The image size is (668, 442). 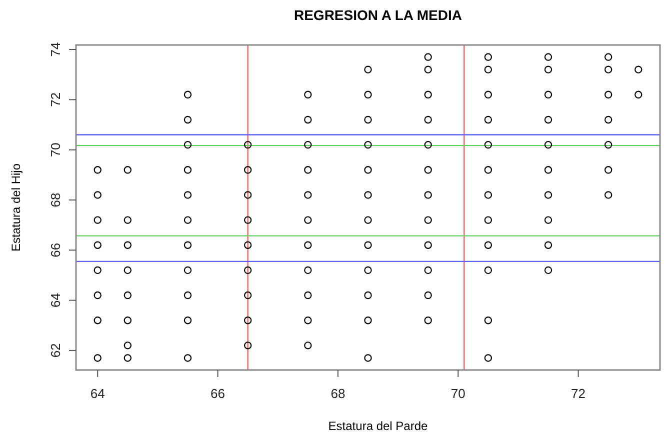 What do you see at coordinates (55, 300) in the screenshot?
I see `y-tick-label: 64` at bounding box center [55, 300].